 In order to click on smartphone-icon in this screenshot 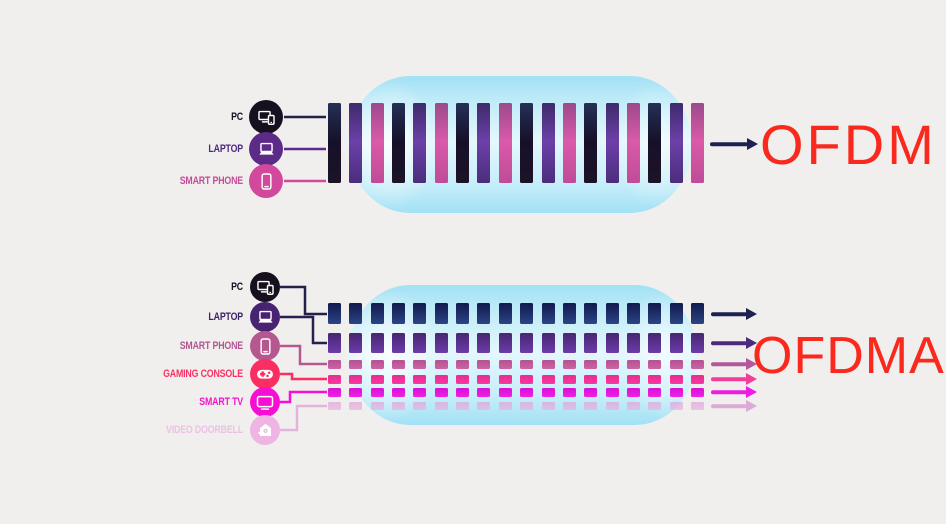, I will do `click(265, 346)`.